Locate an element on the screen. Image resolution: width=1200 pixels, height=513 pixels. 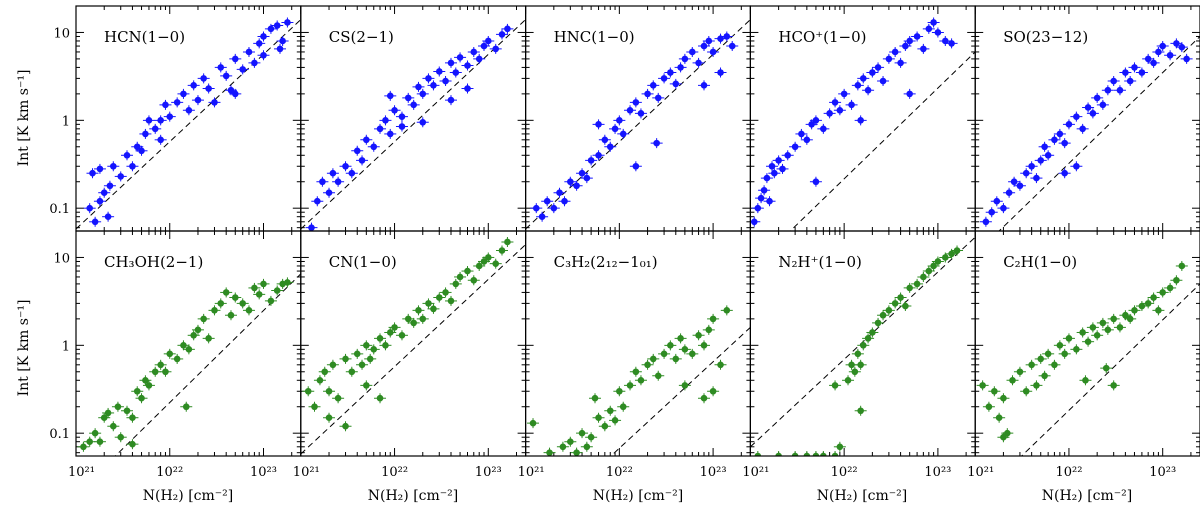
x-tick-label: 10²² is located at coordinates (844, 472).